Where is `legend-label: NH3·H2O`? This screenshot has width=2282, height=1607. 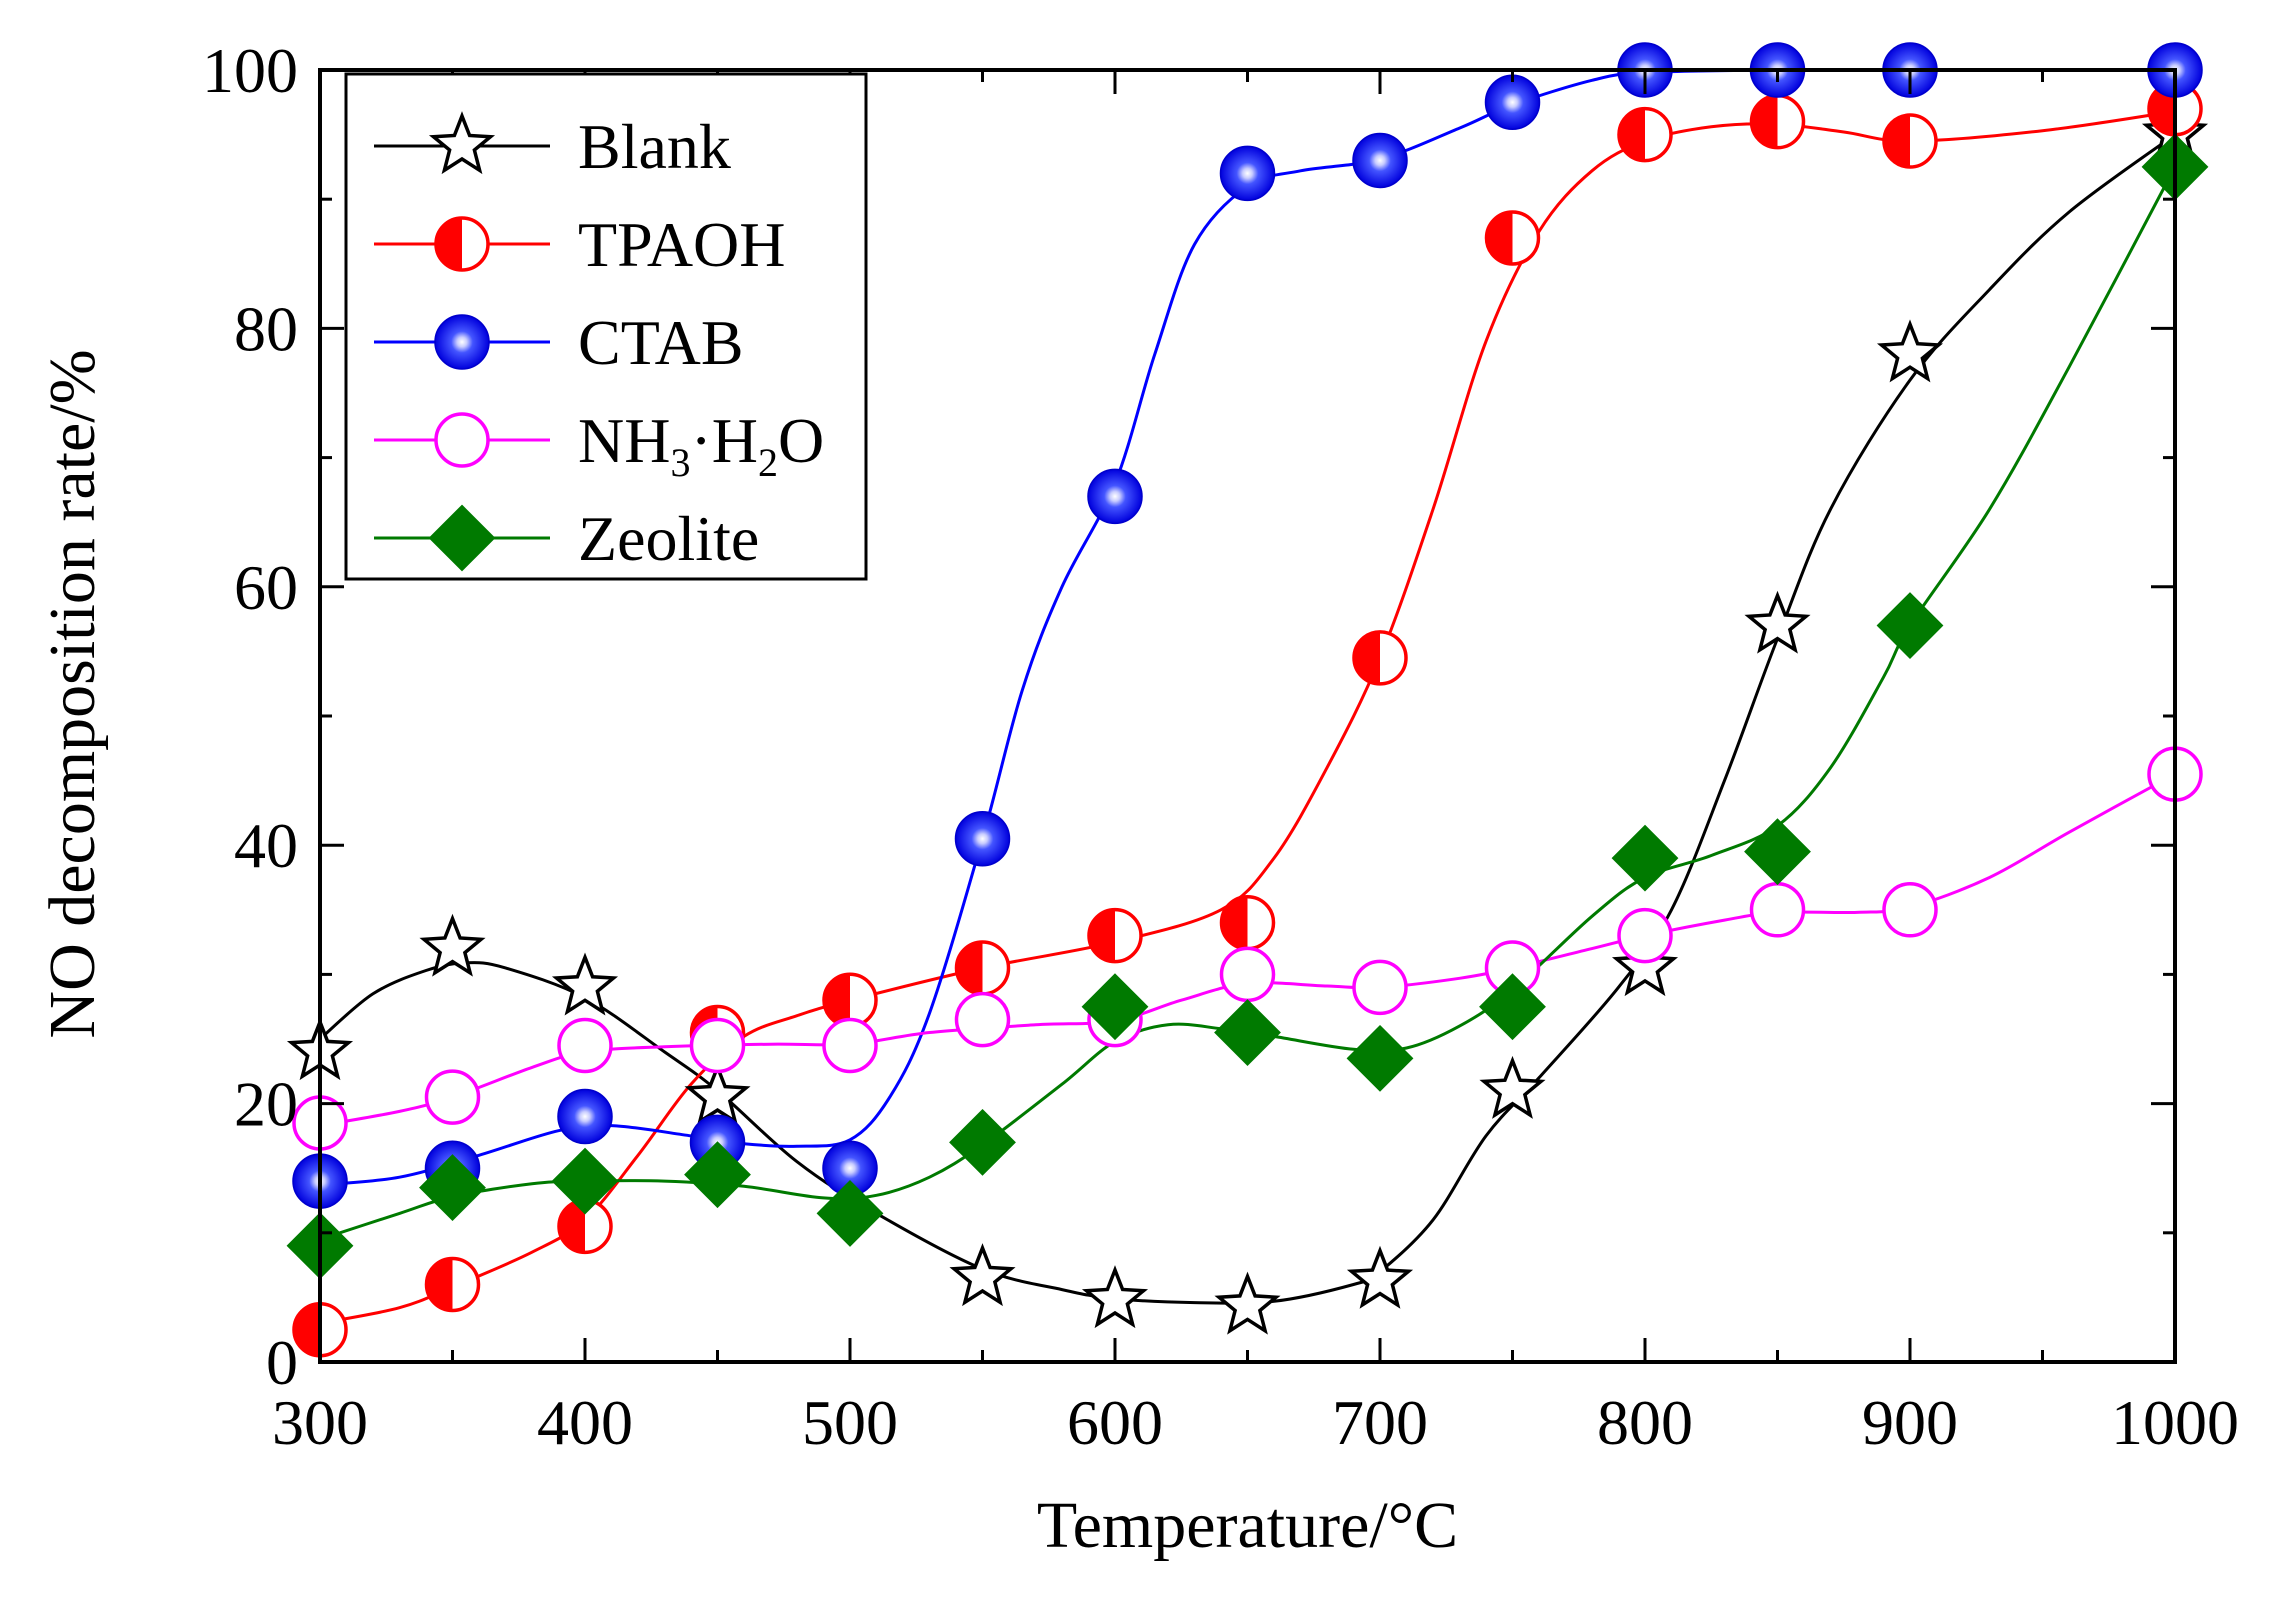
legend-label: NH3·H2O is located at coordinates (701, 445).